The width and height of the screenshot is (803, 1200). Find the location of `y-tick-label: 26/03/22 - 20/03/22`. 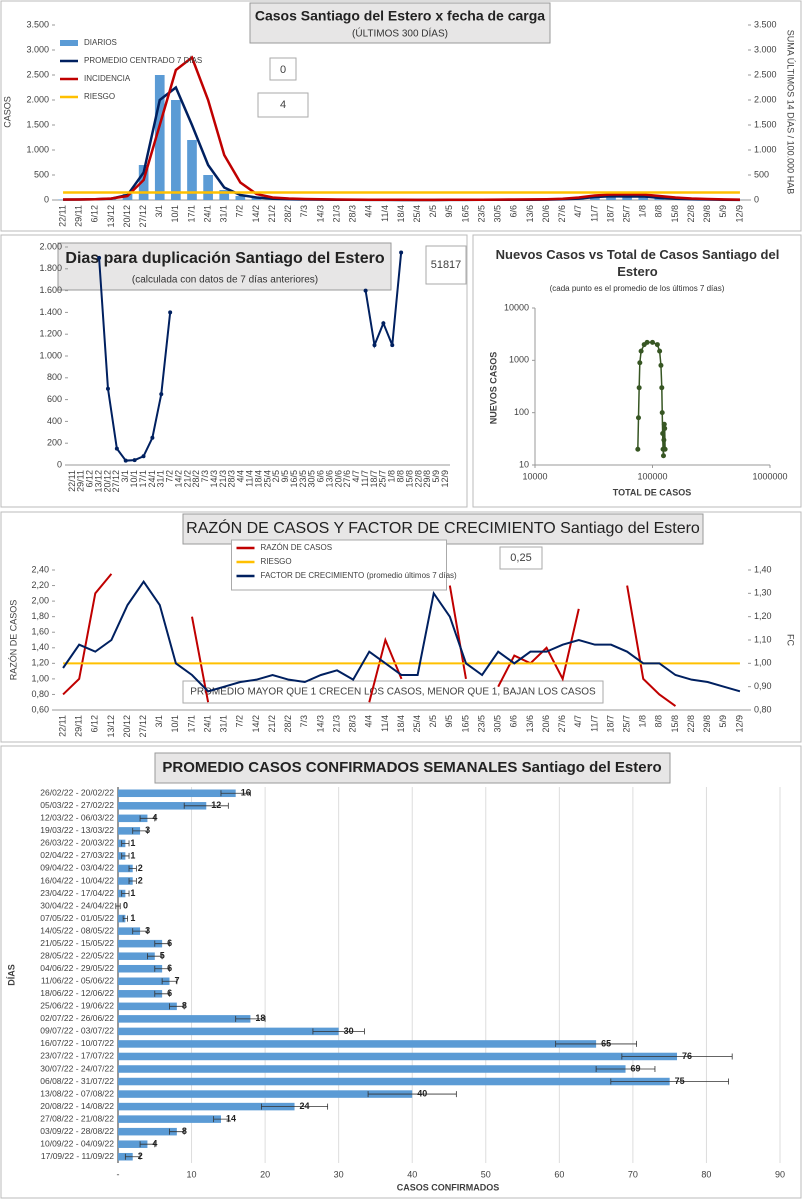

y-tick-label: 26/03/22 - 20/03/22 is located at coordinates (77, 843).